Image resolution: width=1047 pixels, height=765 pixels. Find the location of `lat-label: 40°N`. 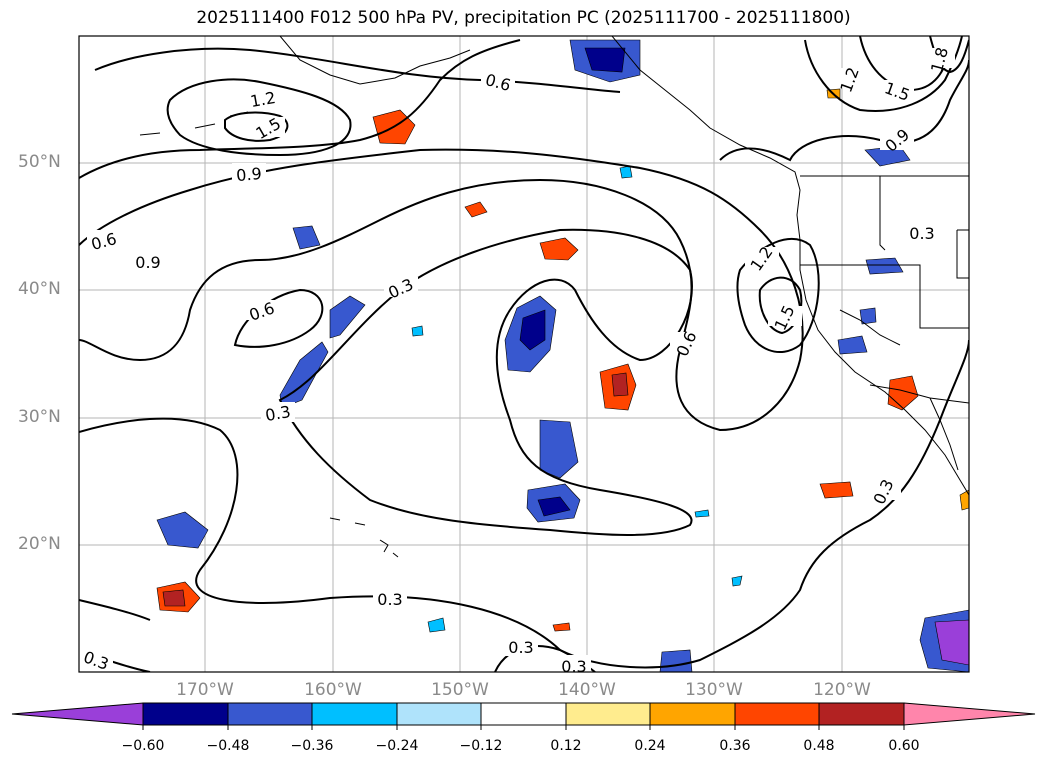

lat-label: 40°N is located at coordinates (39, 289).